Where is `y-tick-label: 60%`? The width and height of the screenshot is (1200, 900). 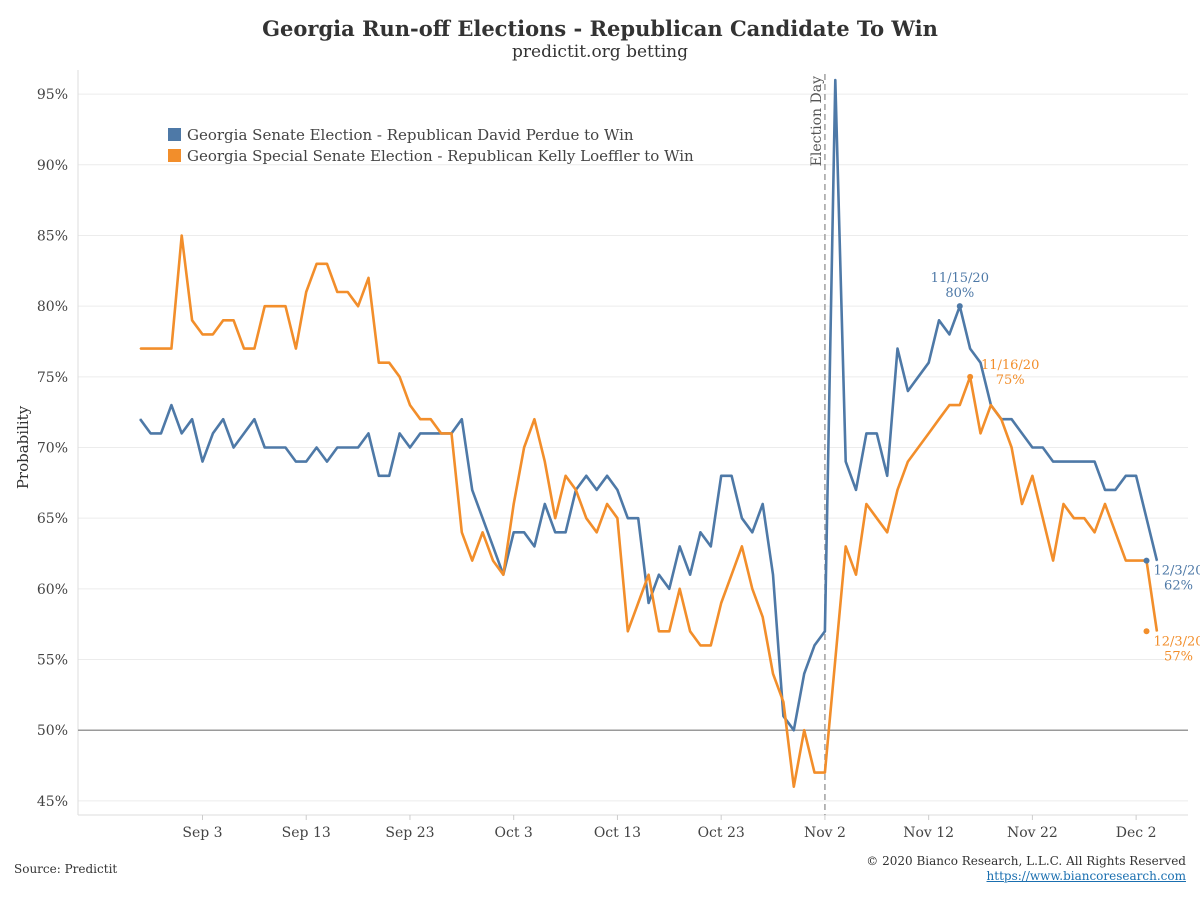
y-tick-label: 60% is located at coordinates (52, 590).